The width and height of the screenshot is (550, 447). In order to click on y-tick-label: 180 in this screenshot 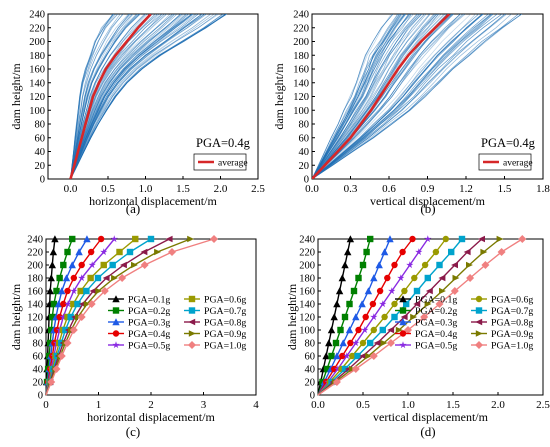, I will do `click(301, 56)`.